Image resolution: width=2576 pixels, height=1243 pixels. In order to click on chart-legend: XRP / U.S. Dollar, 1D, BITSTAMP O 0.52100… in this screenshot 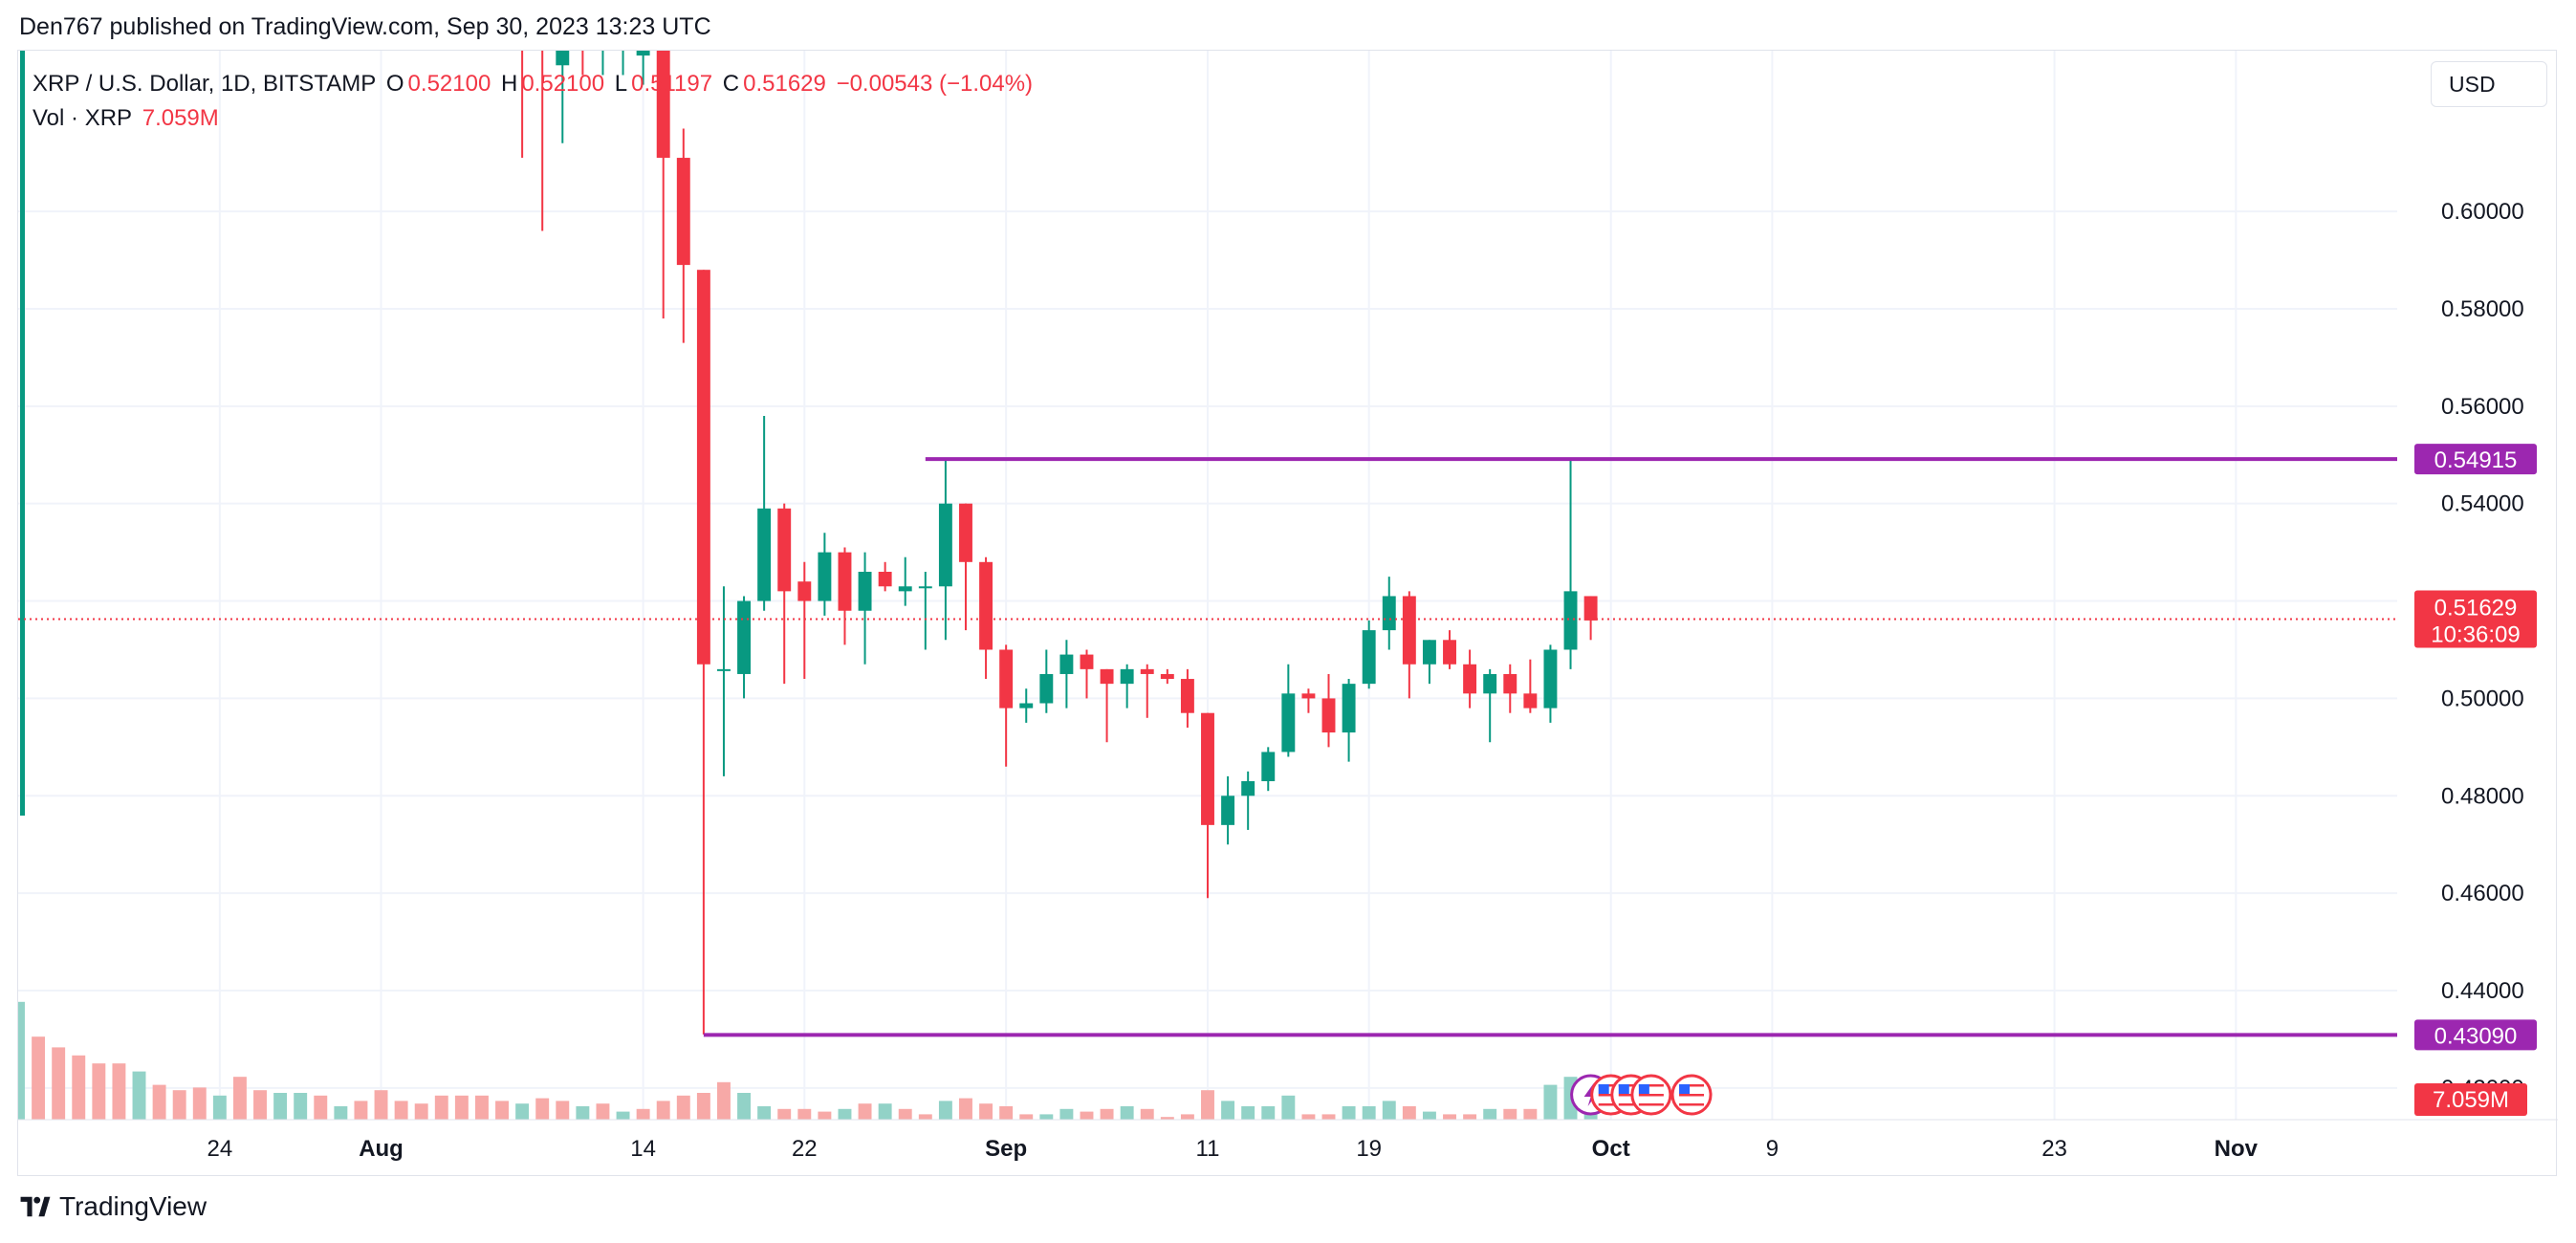, I will do `click(535, 101)`.